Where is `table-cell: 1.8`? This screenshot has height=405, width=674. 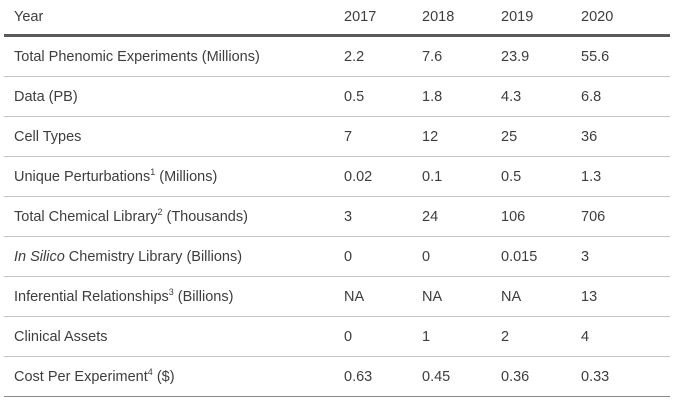 table-cell: 1.8 is located at coordinates (461, 96).